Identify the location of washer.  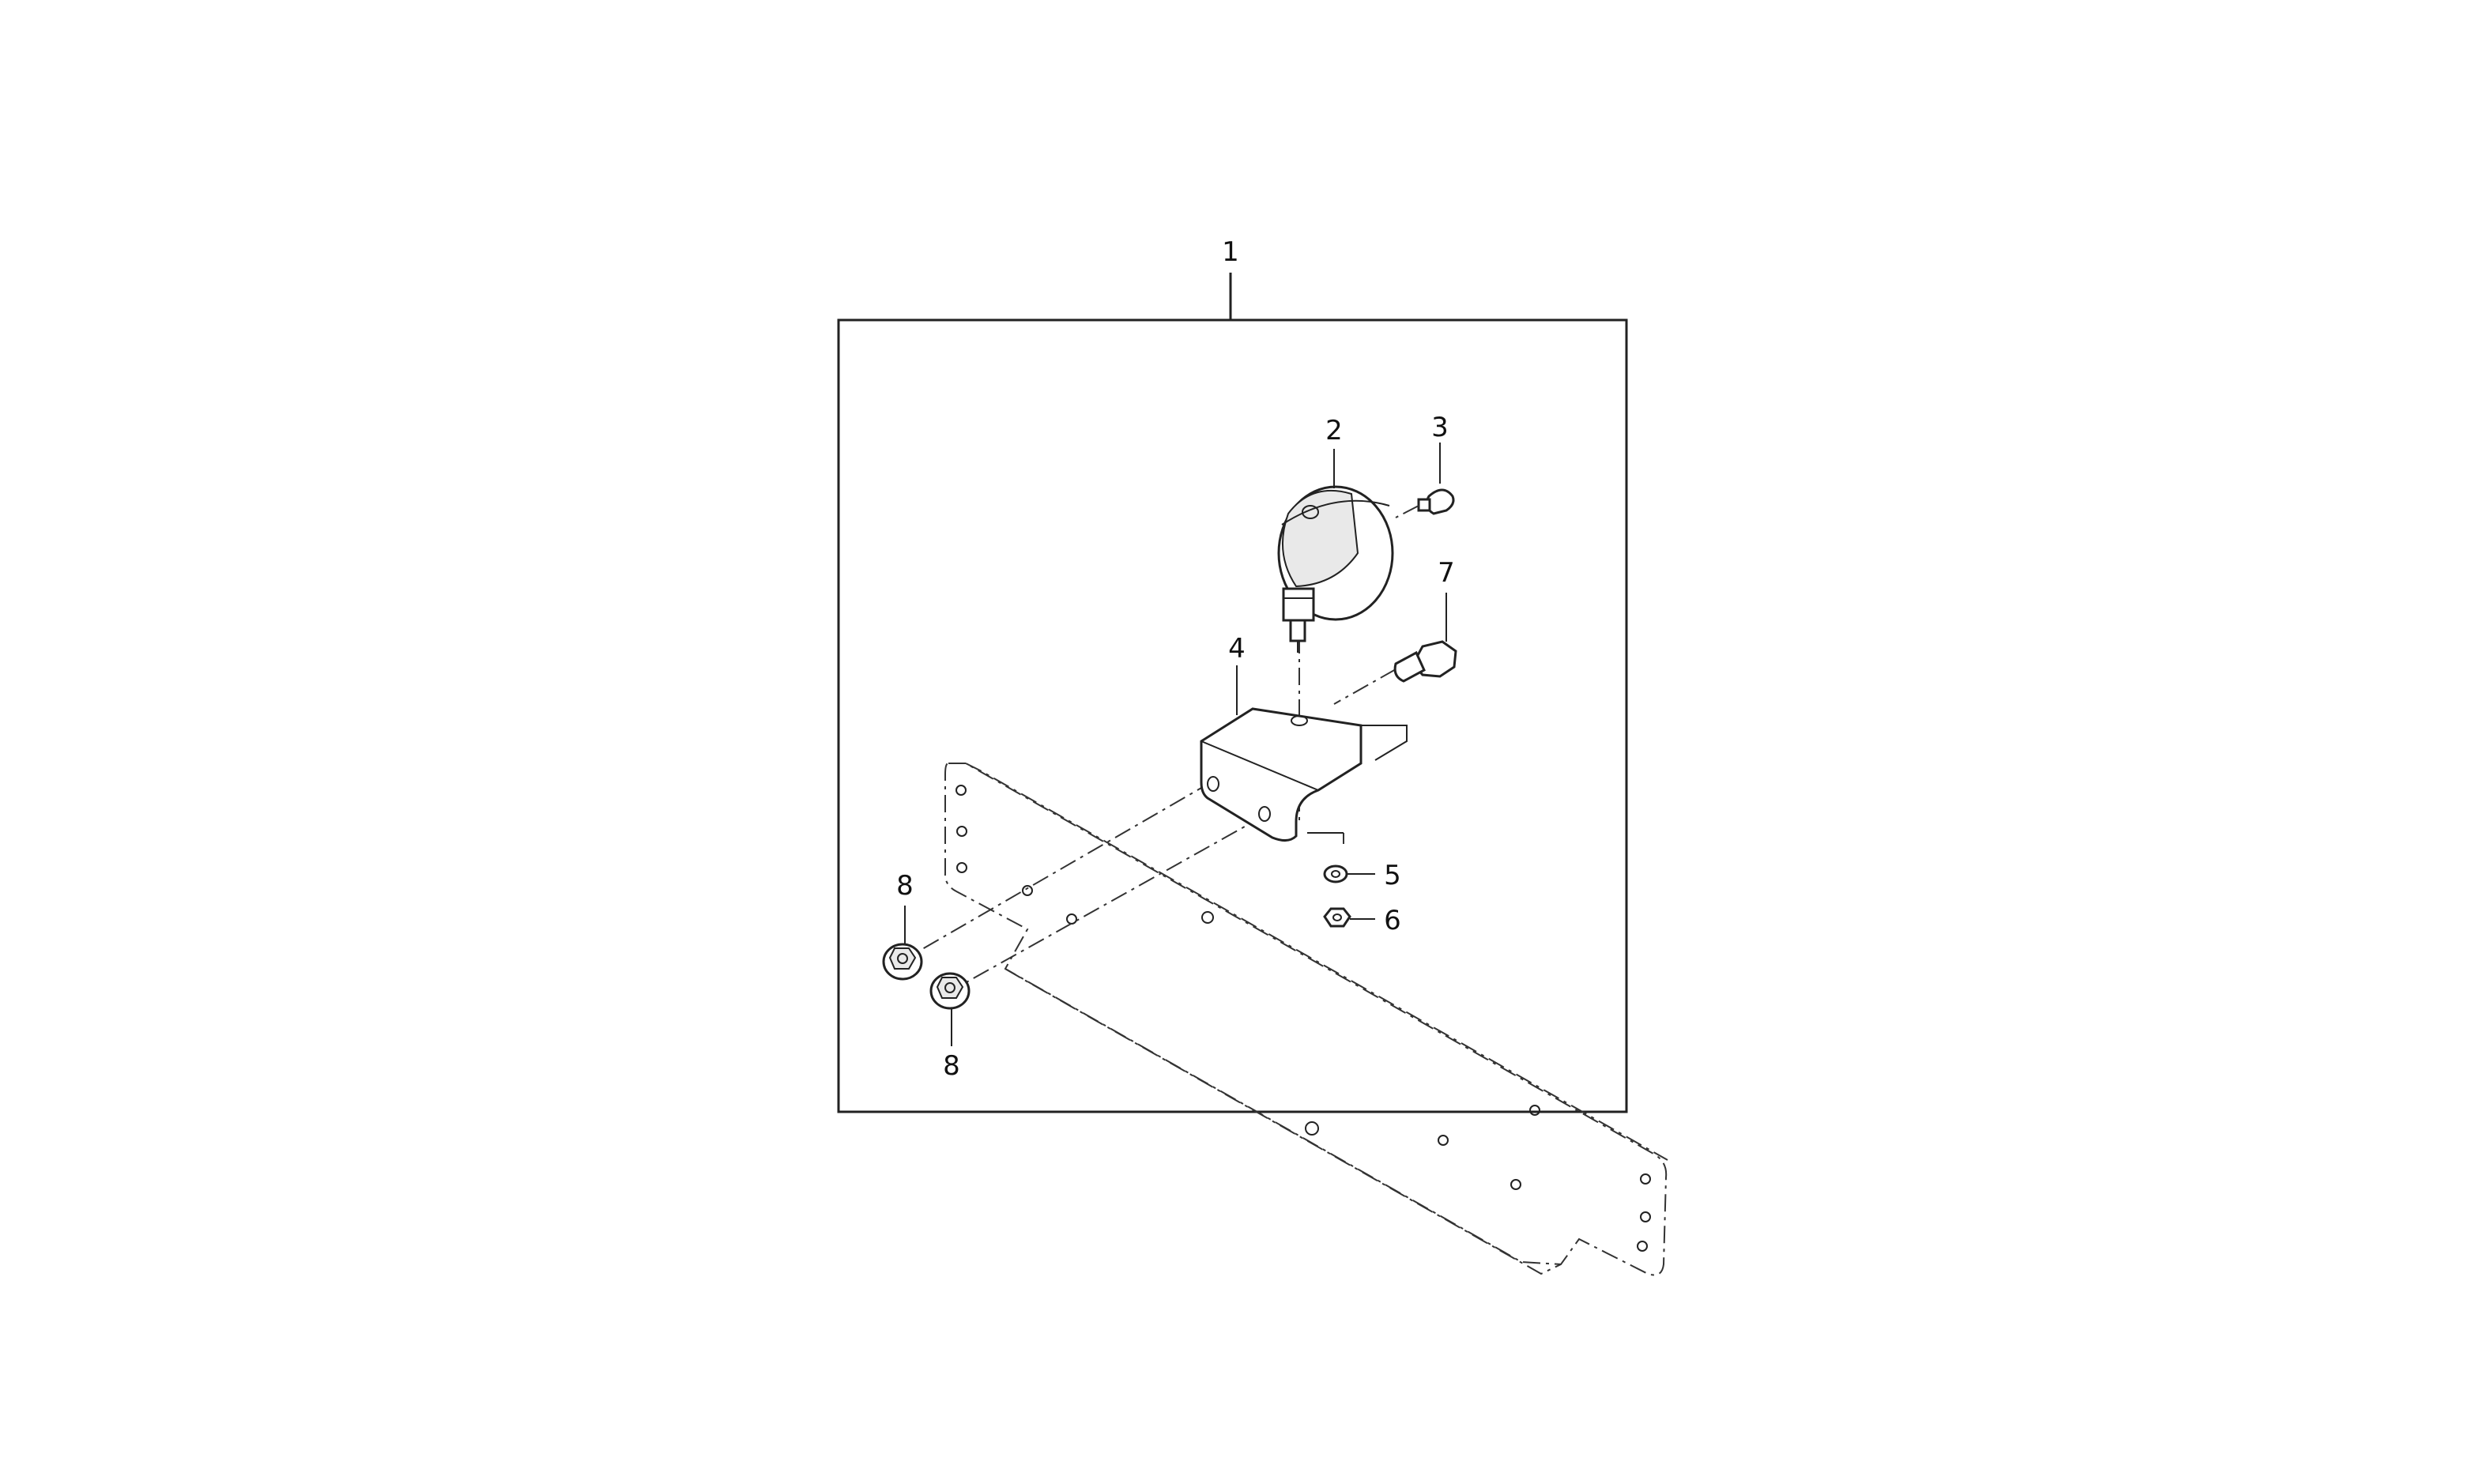
(1335, 873).